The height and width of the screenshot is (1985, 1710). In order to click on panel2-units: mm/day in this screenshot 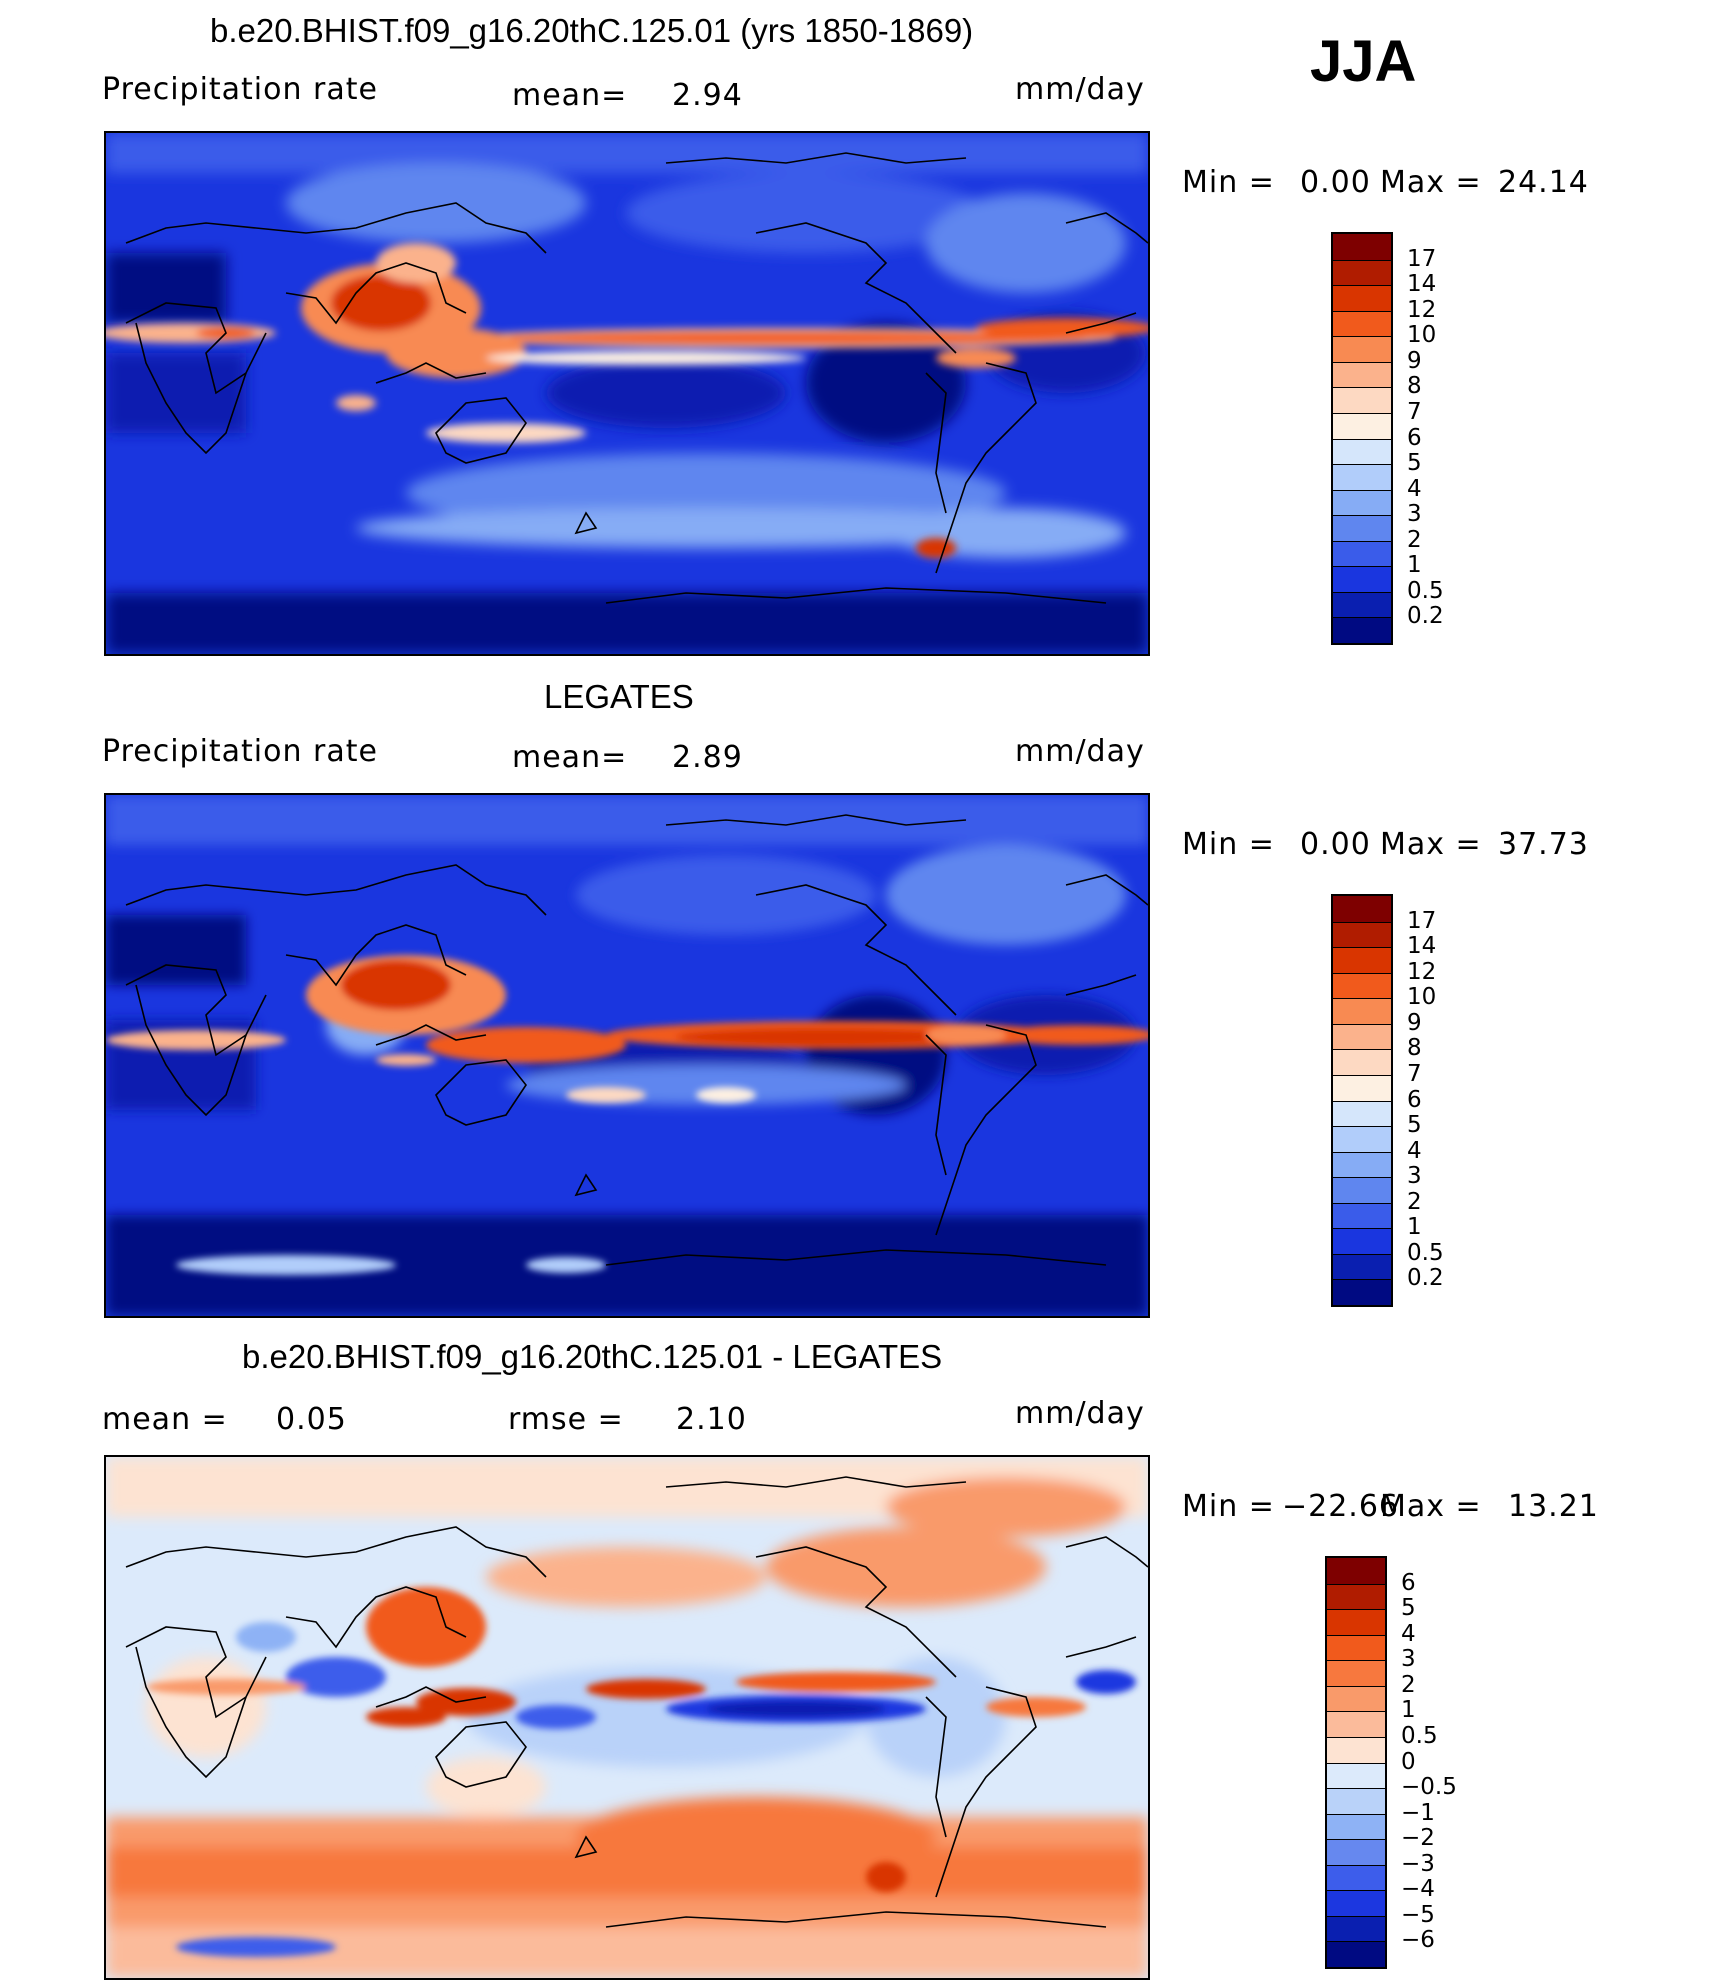, I will do `click(1080, 751)`.